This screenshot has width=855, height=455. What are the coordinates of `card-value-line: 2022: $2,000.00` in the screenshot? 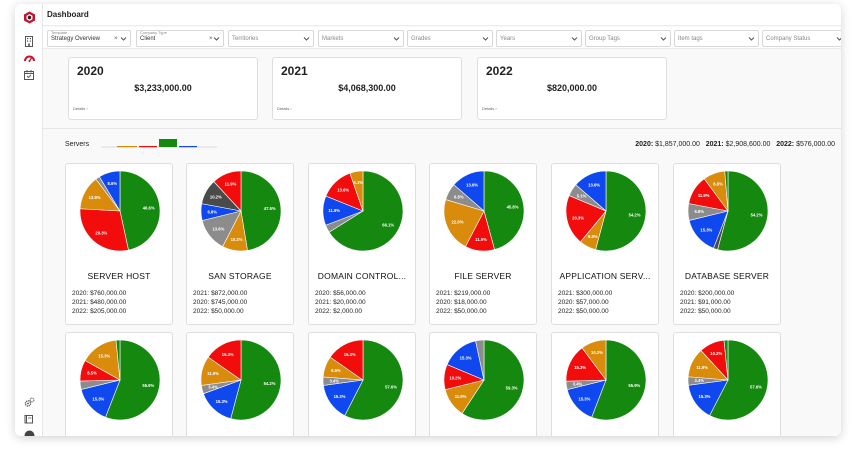 It's located at (338, 311).